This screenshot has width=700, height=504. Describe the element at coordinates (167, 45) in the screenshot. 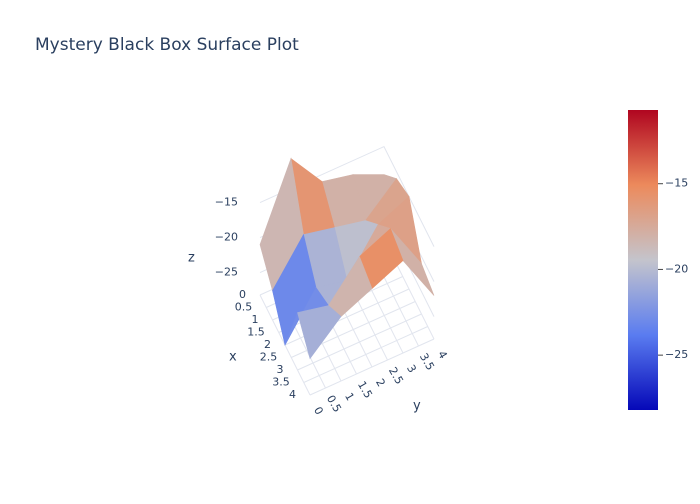

I see `chart-title: Mystery Black Box Surface Plot` at that location.